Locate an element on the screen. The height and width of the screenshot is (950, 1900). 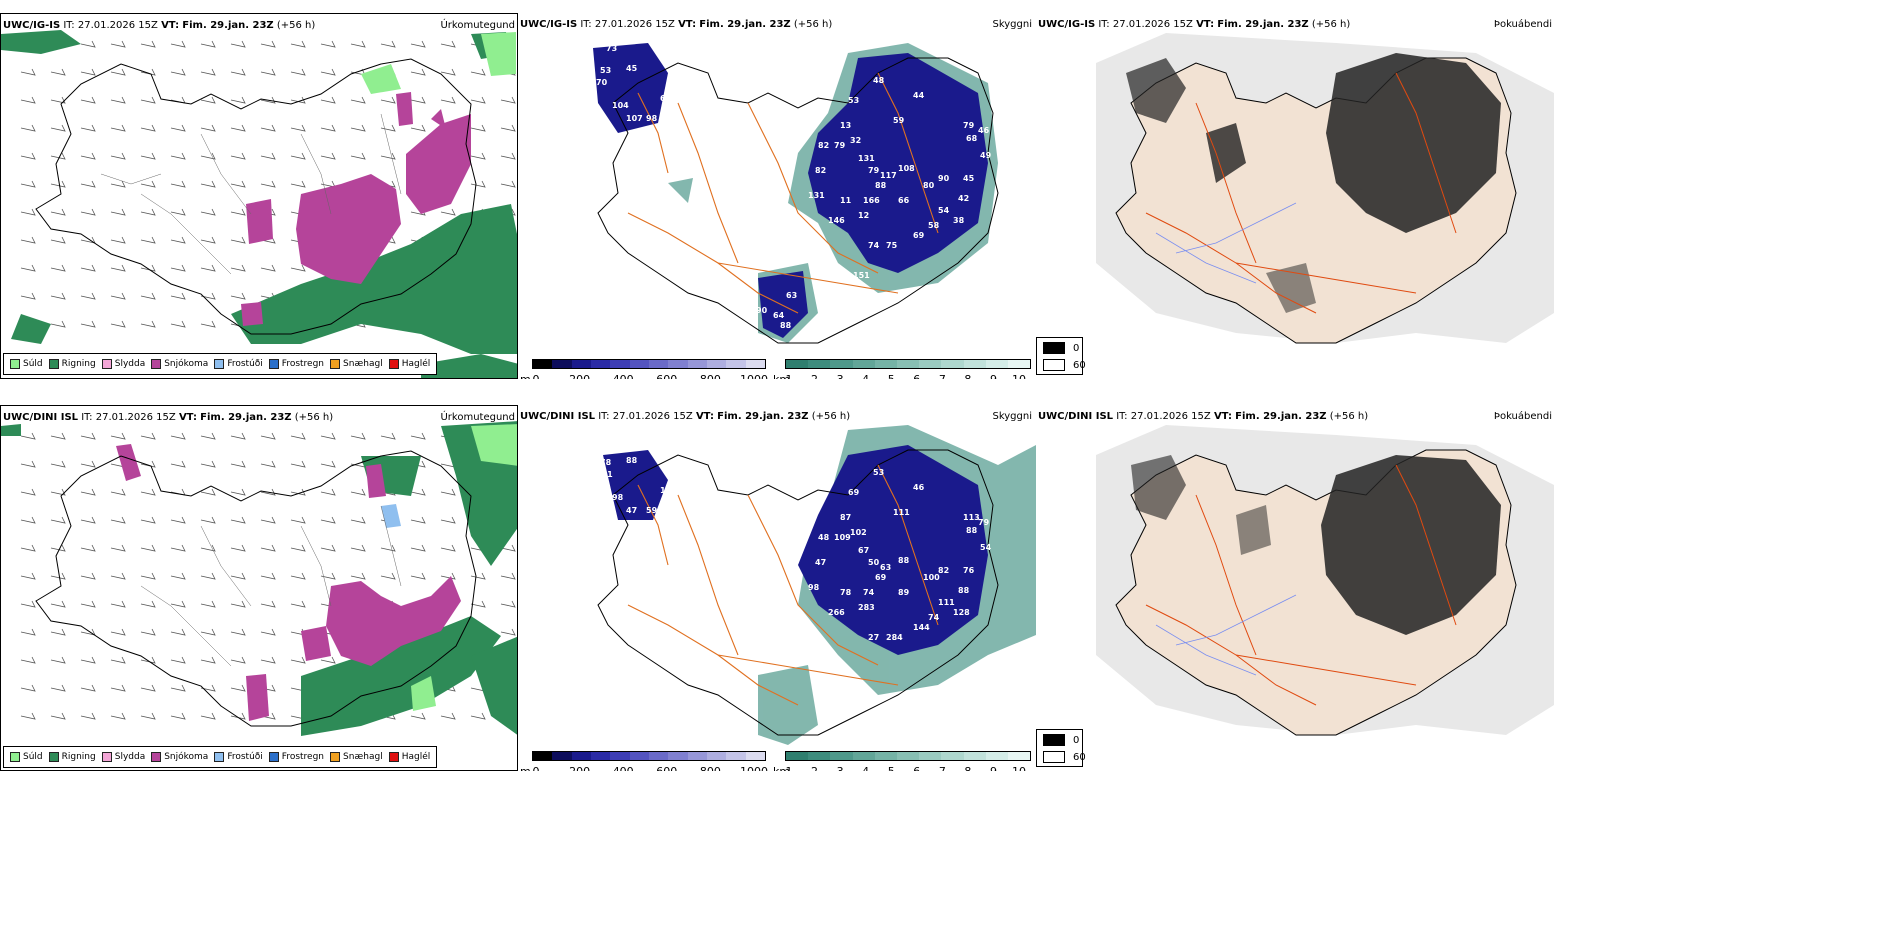
visibility-value-label: 144 is located at coordinates (921, 627).